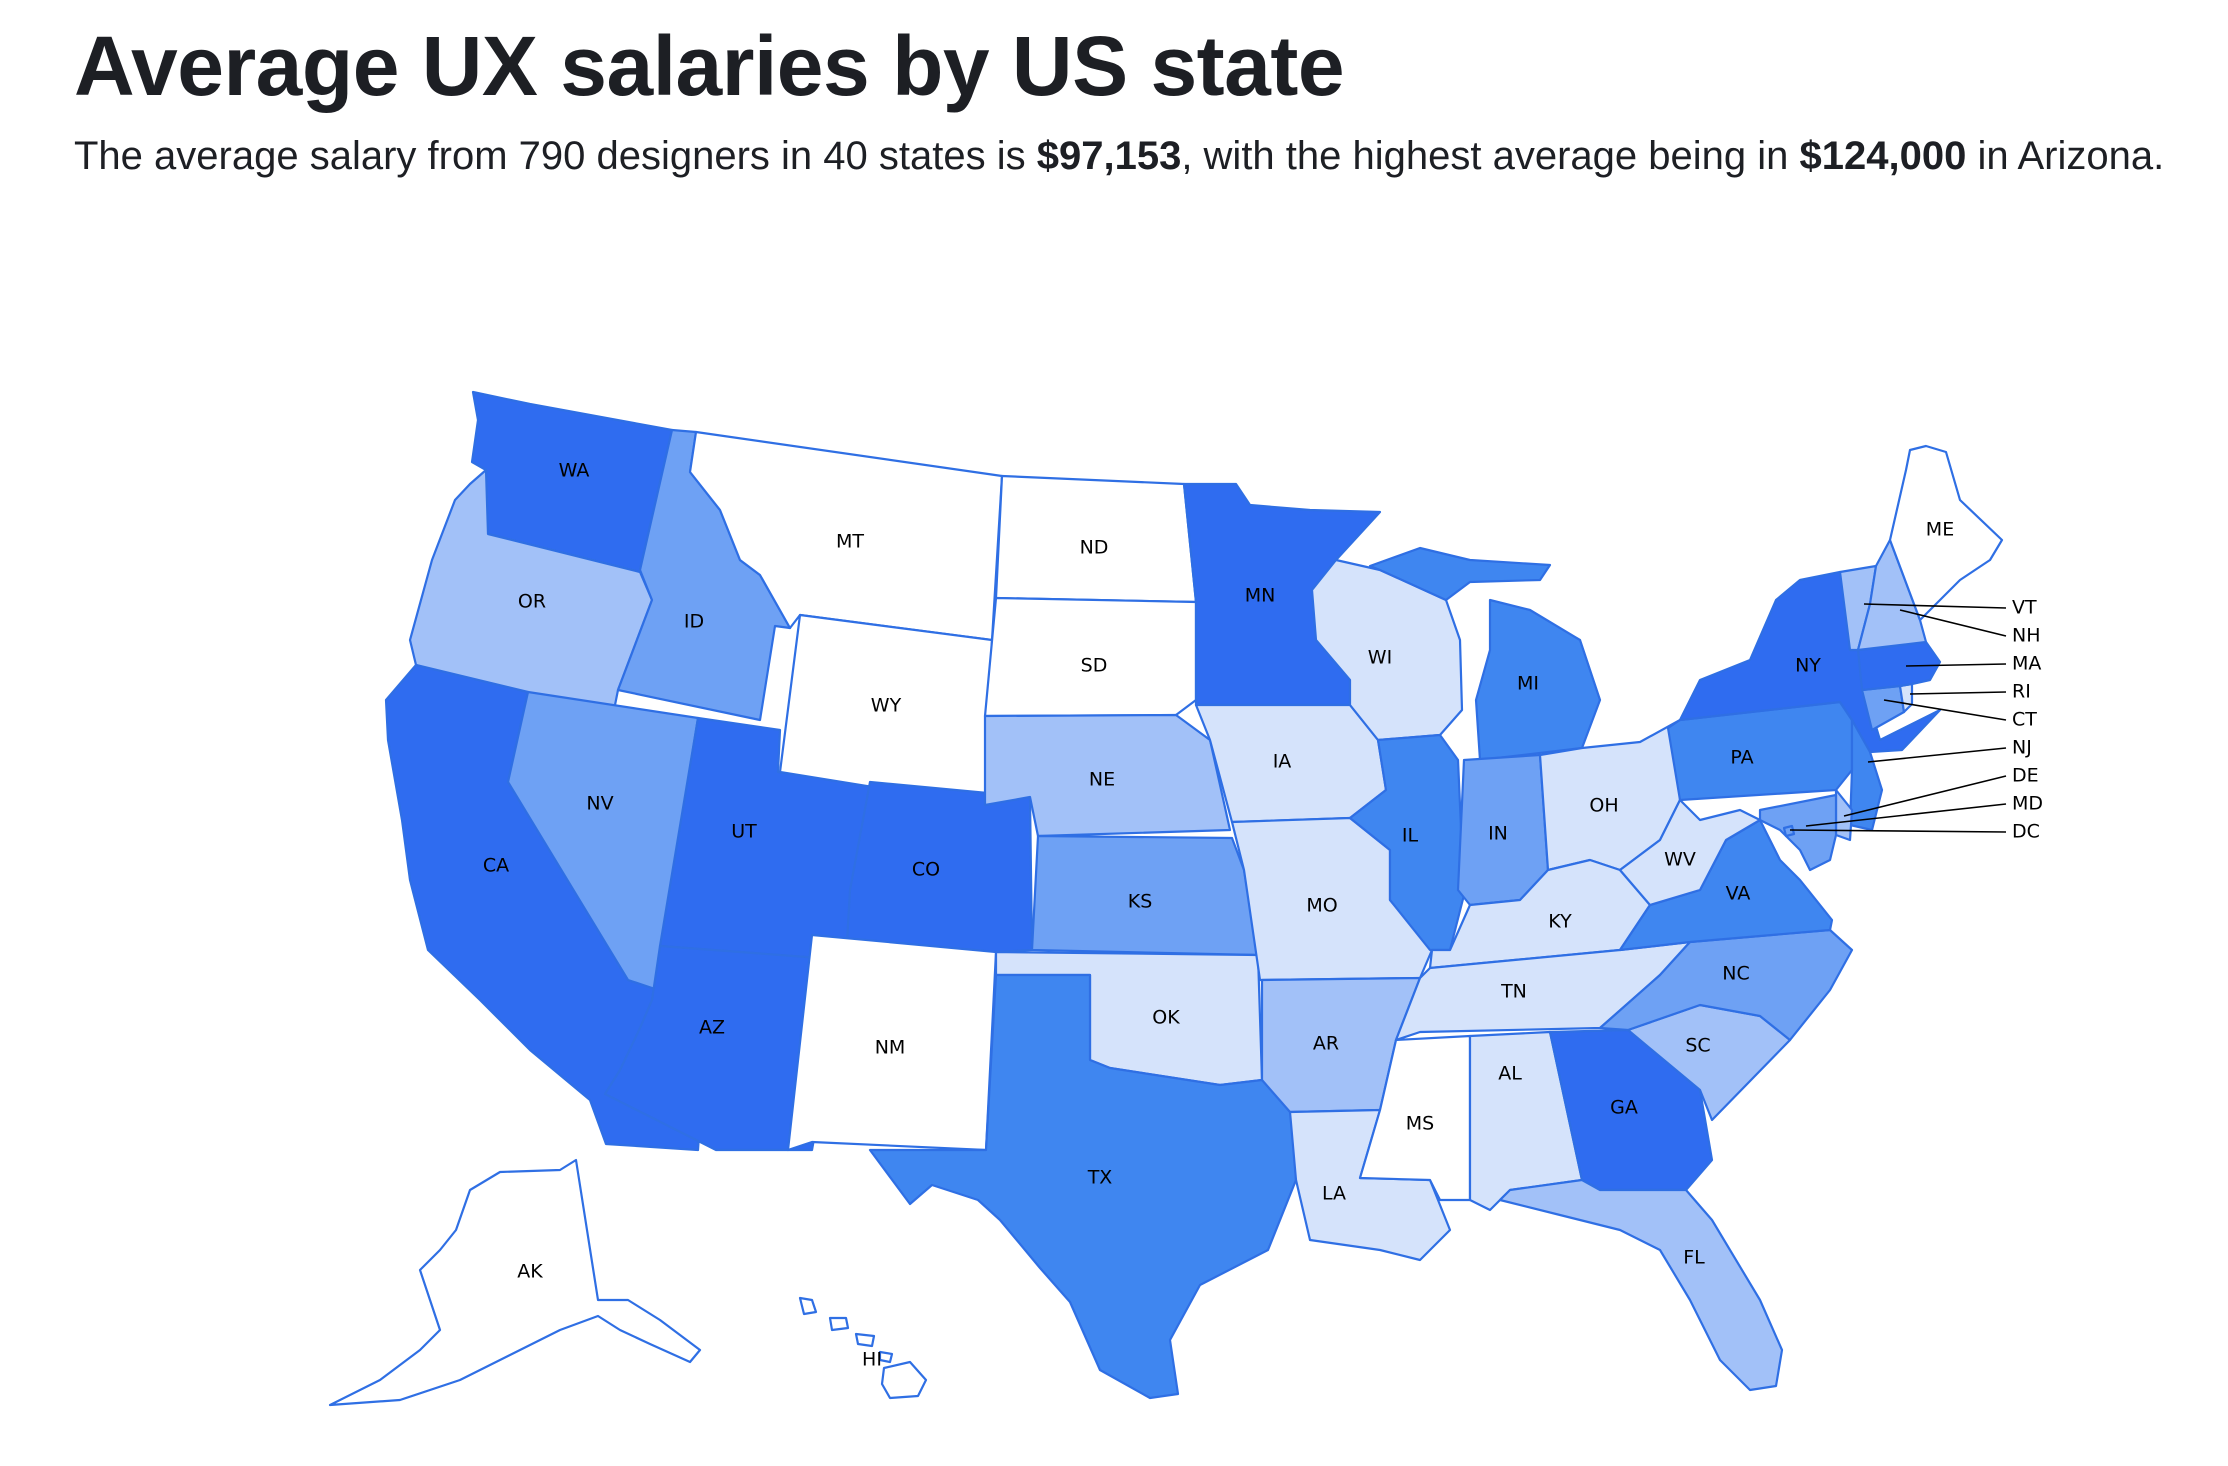 This screenshot has width=2228, height=1466. What do you see at coordinates (2021, 692) in the screenshot?
I see `state-label-ri: RI` at bounding box center [2021, 692].